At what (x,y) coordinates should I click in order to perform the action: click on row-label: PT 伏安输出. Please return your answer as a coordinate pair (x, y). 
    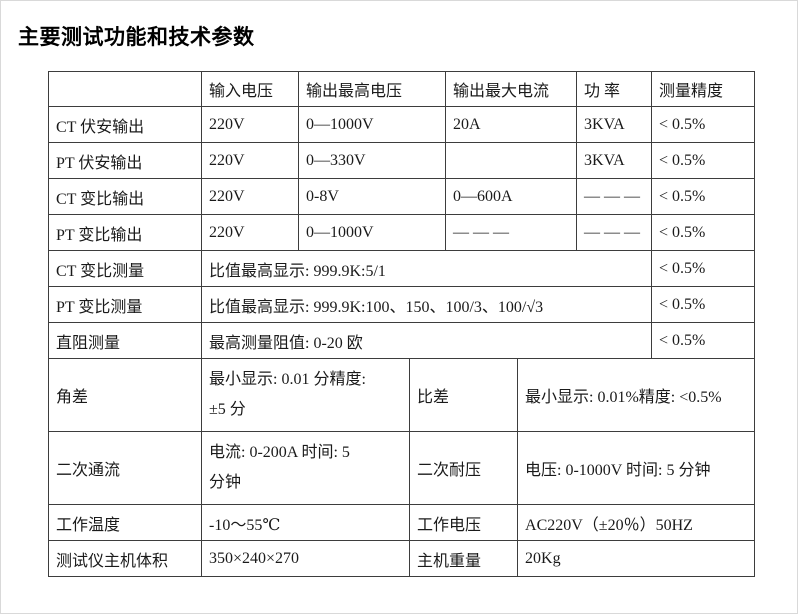
    Looking at the image, I should click on (125, 160).